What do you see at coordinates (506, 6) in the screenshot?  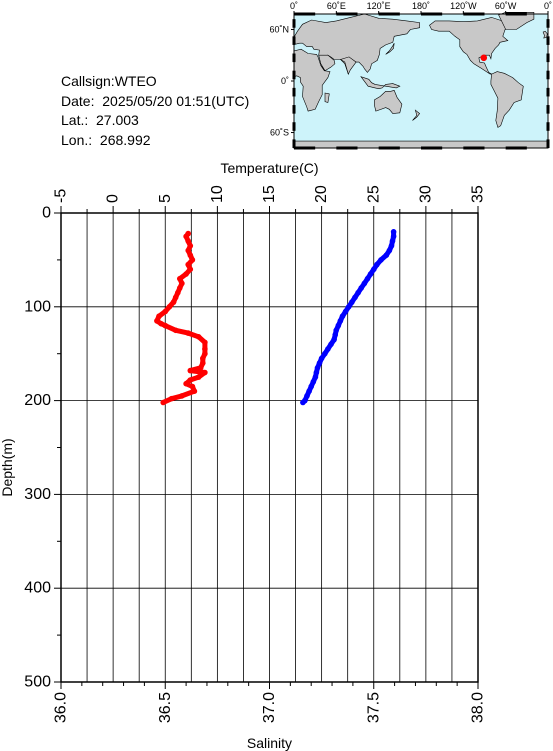 I see `map-longitude-label: 60˚W` at bounding box center [506, 6].